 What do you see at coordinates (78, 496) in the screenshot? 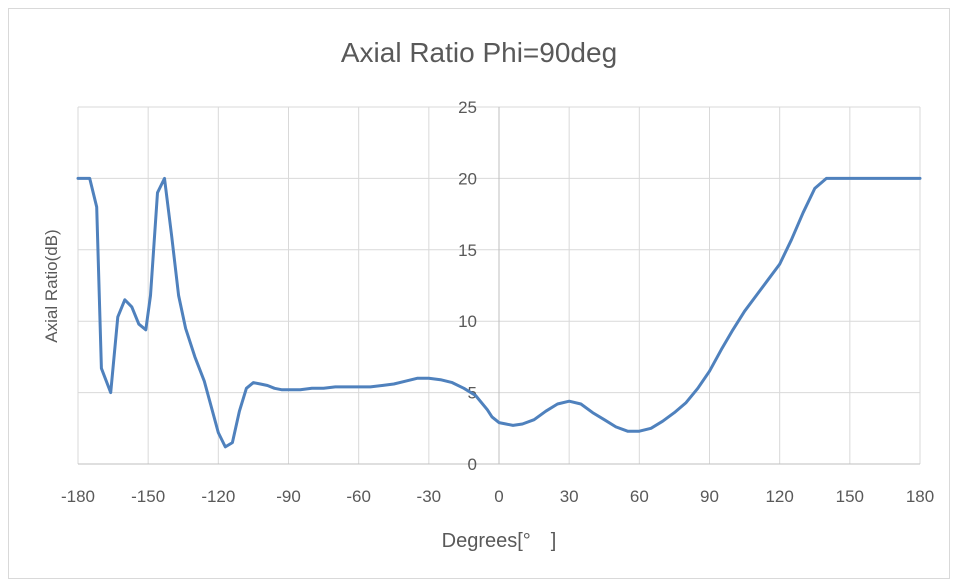
I see `x-tick-label: -180` at bounding box center [78, 496].